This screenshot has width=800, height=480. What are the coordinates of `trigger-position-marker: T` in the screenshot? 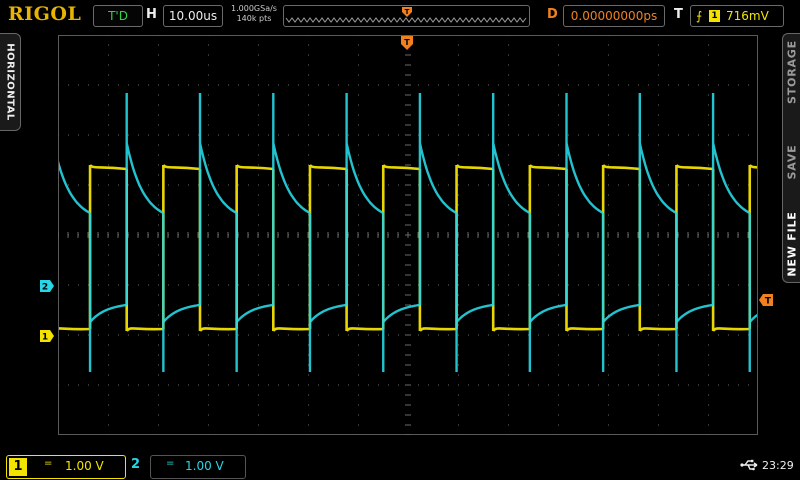 It's located at (407, 44).